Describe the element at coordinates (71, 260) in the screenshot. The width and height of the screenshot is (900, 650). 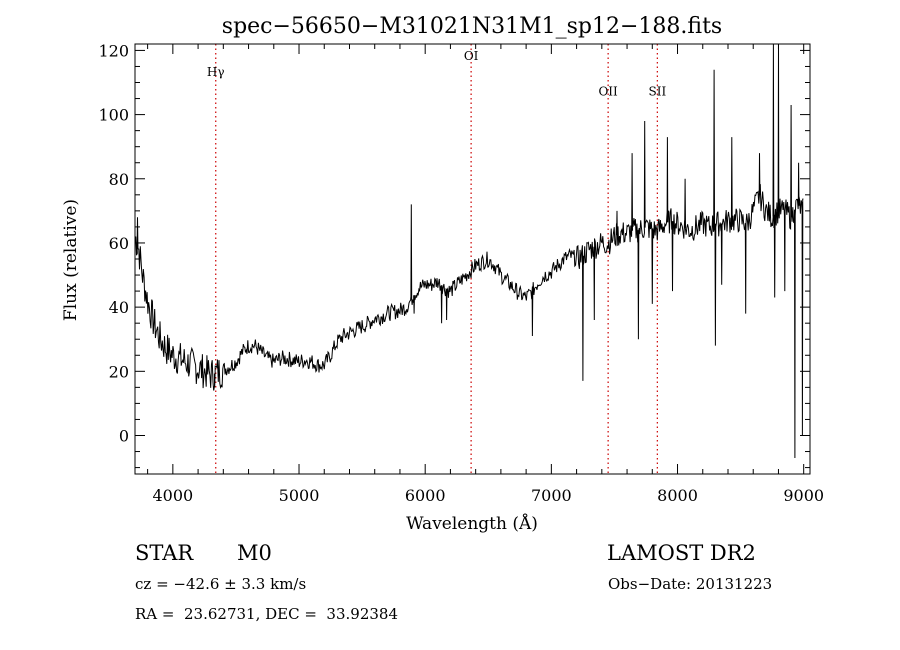
I see `y-axis-label: Flux (relative)` at that location.